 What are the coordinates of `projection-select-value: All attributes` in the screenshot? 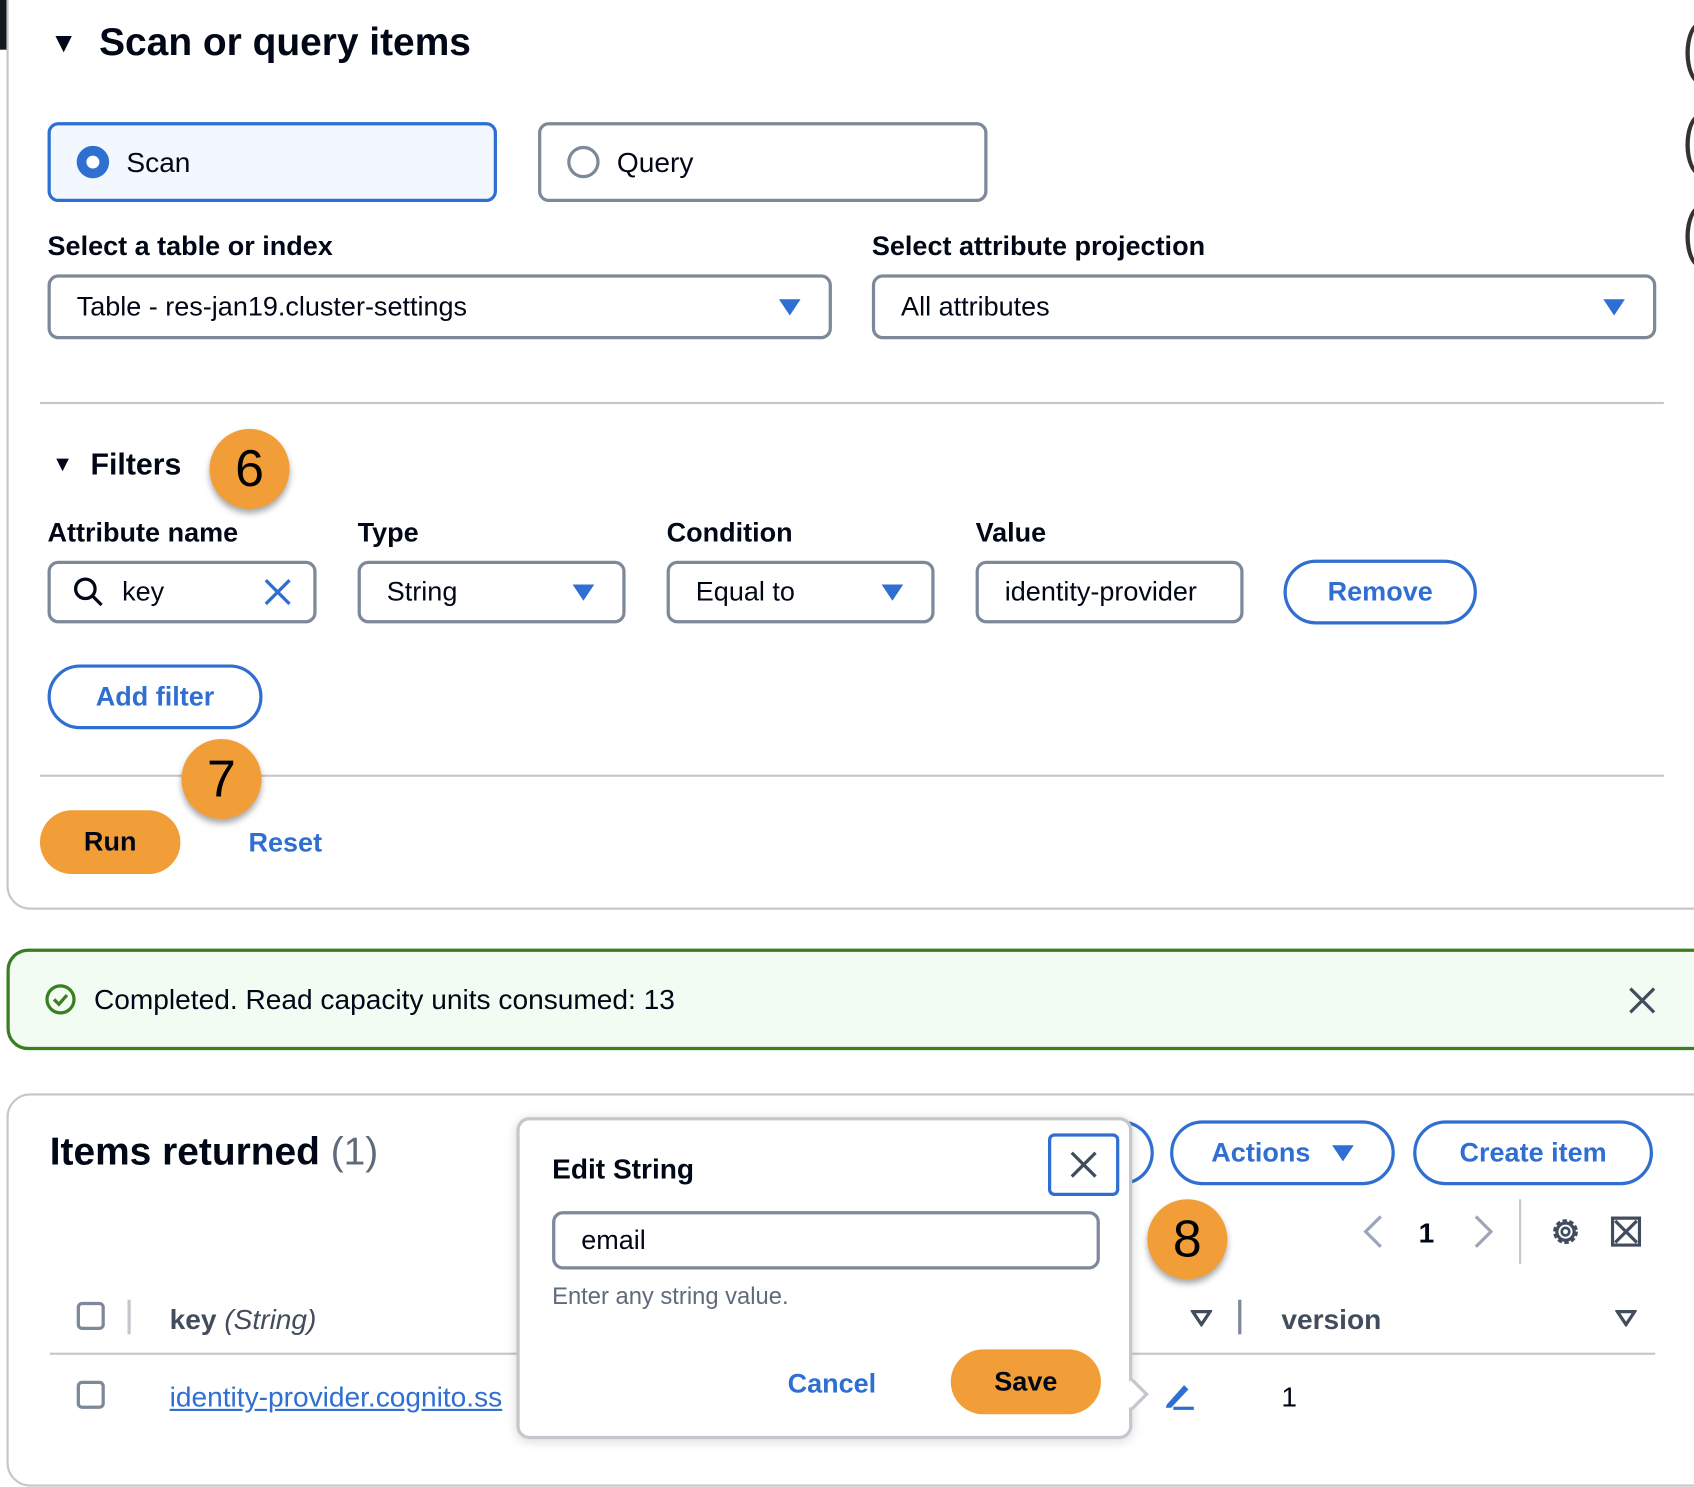 It's located at (975, 306).